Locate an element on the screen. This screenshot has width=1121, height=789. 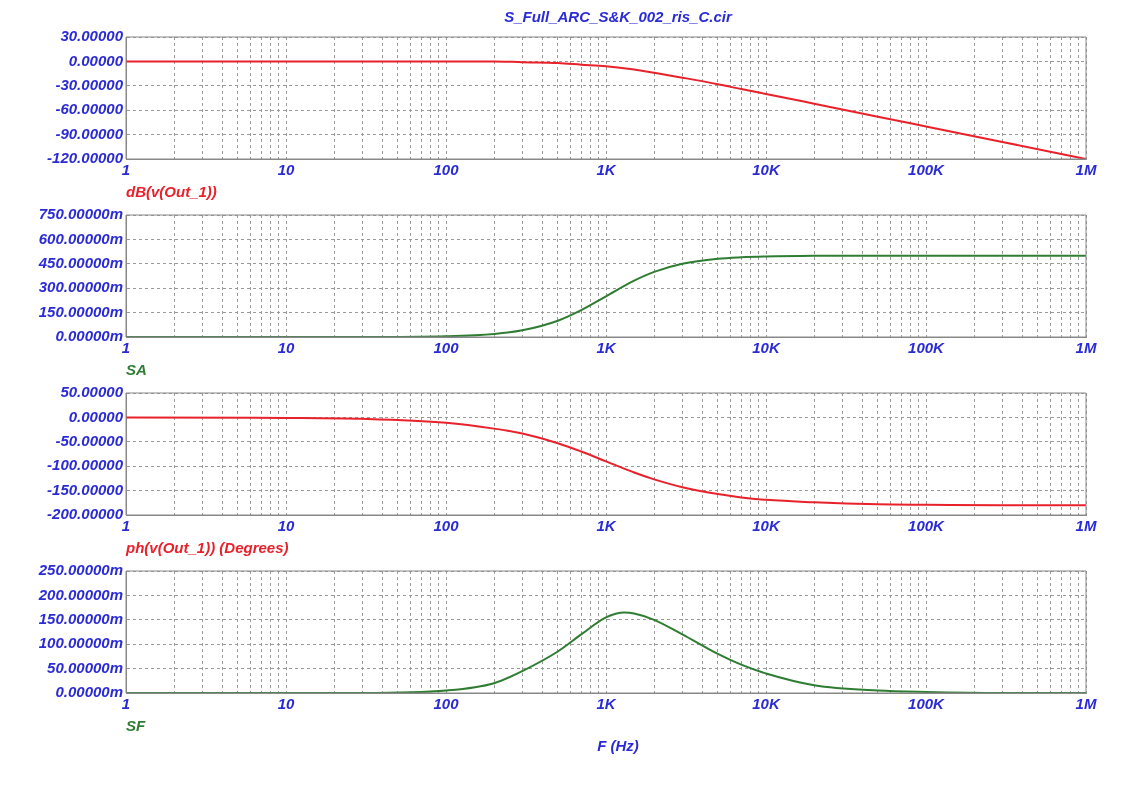
y-tick-label: -200.00000 is located at coordinates (85, 514).